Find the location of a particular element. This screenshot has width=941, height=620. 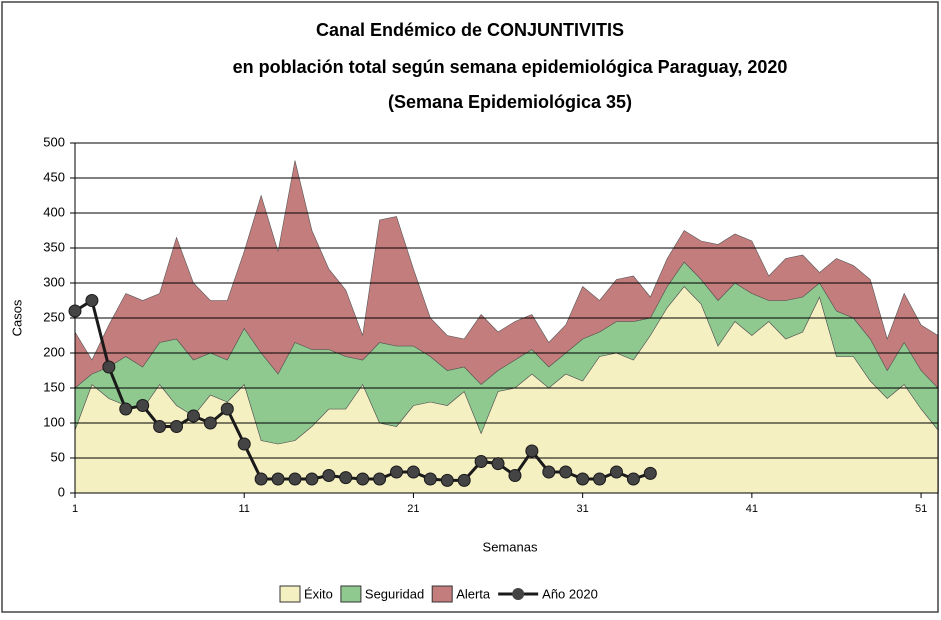

y-tick-label: 0 is located at coordinates (61, 491).